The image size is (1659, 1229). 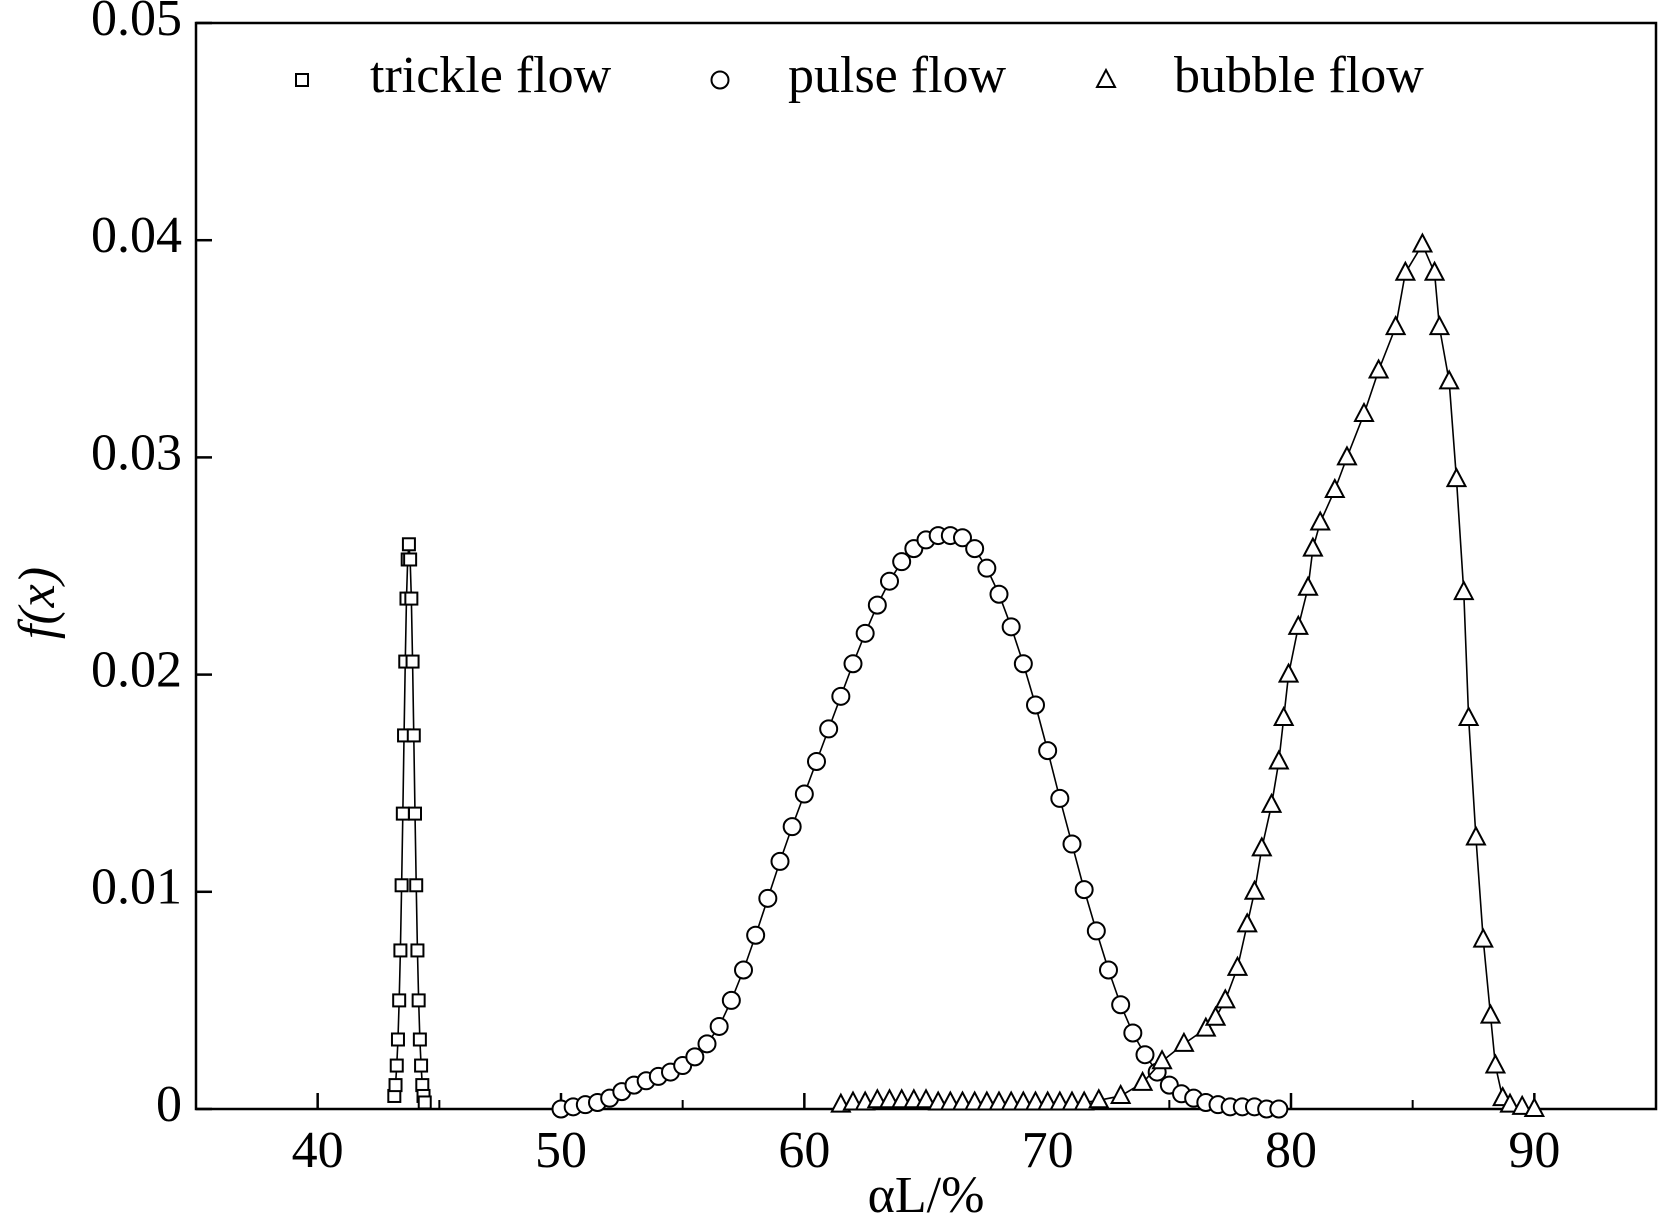 What do you see at coordinates (318, 1150) in the screenshot?
I see `x-tick-label: 40` at bounding box center [318, 1150].